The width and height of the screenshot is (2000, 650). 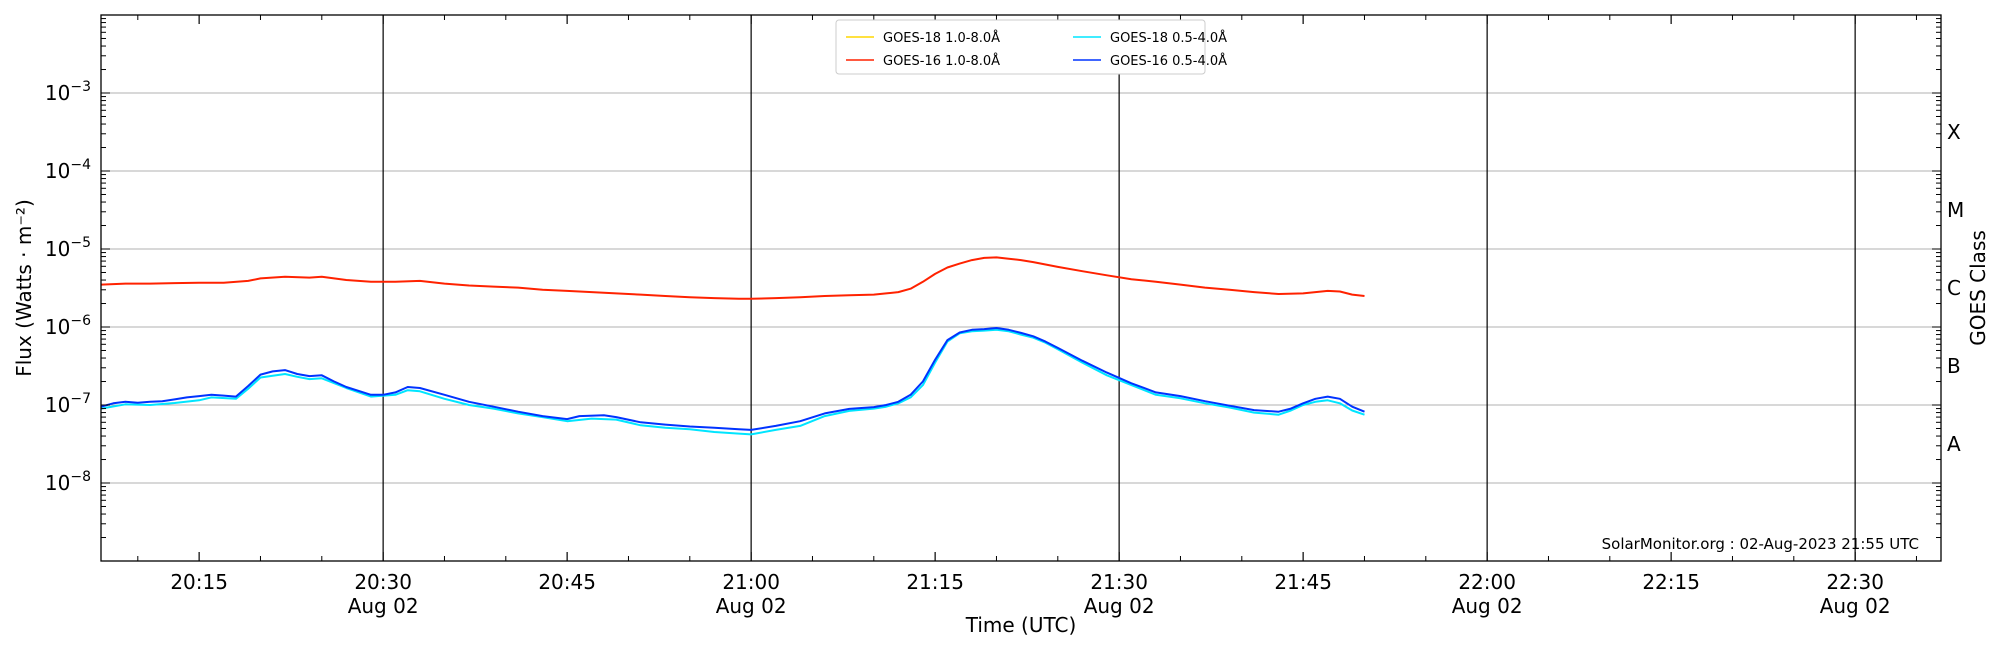 I want to click on y2-axis-title: GOES Class, so click(x=1978, y=288).